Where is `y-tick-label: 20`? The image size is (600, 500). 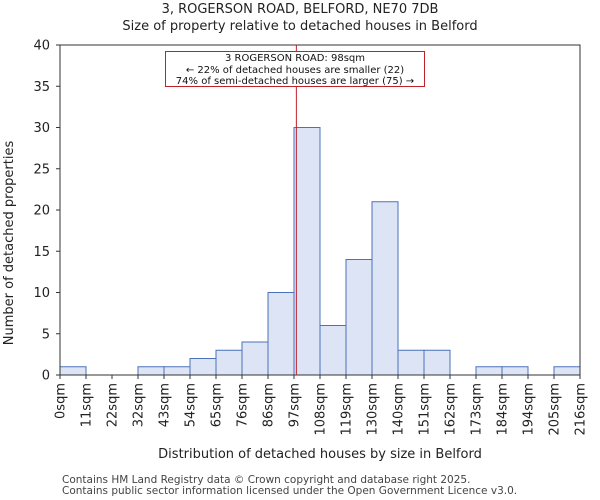 y-tick-label: 20 is located at coordinates (41, 211).